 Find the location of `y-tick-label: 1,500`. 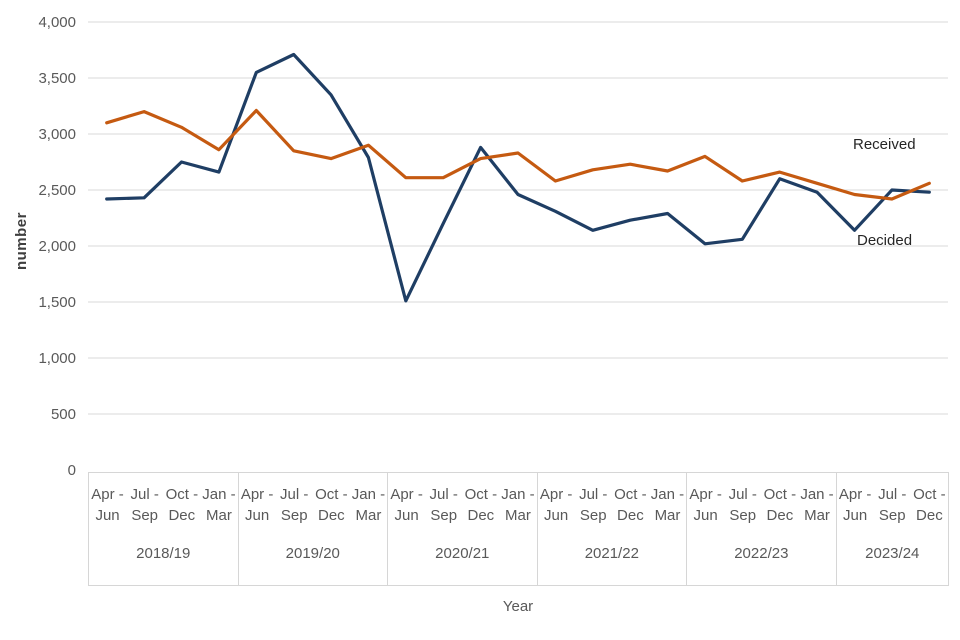

y-tick-label: 1,500 is located at coordinates (57, 302).